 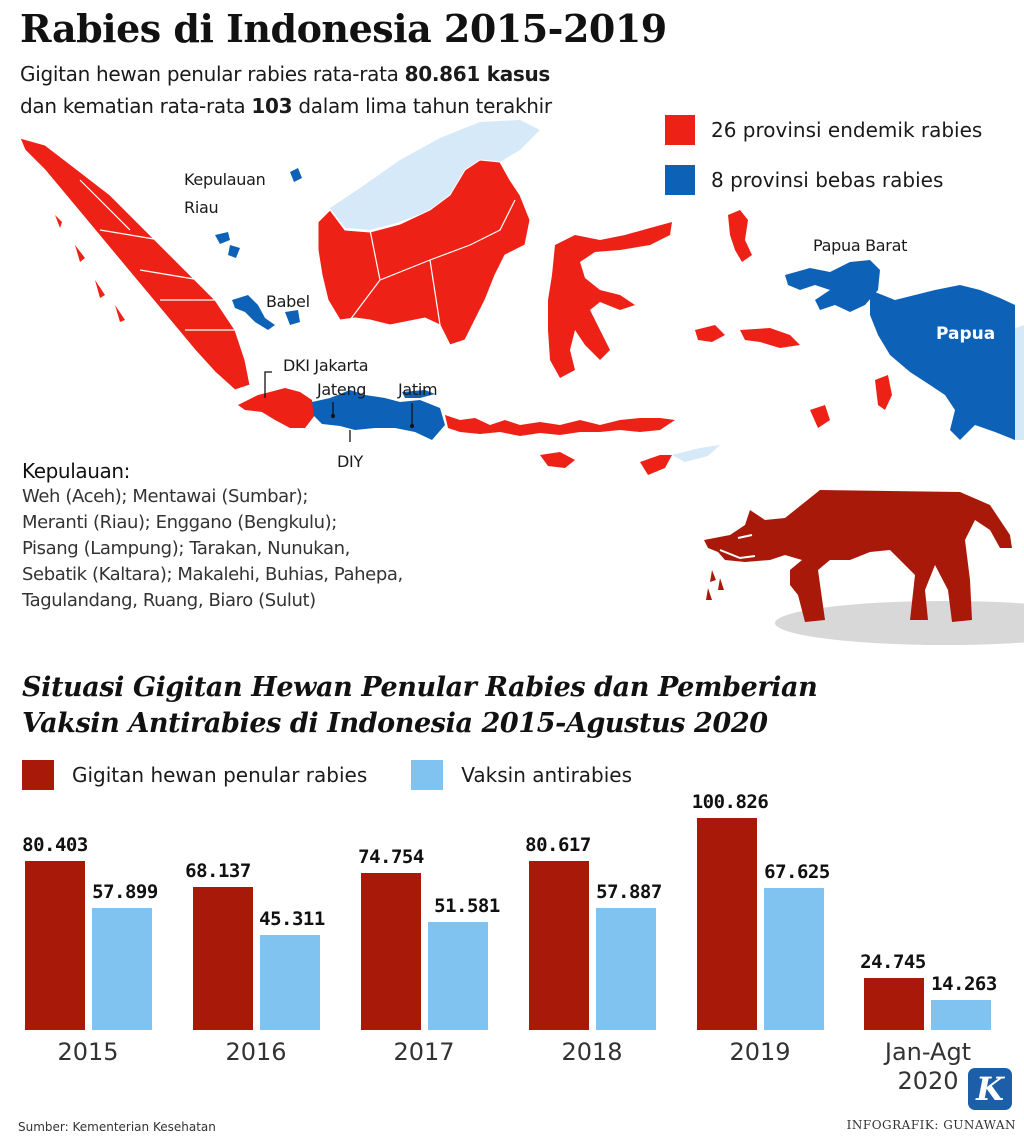 What do you see at coordinates (797, 872) in the screenshot?
I see `value-vaccine-2019: 67.625` at bounding box center [797, 872].